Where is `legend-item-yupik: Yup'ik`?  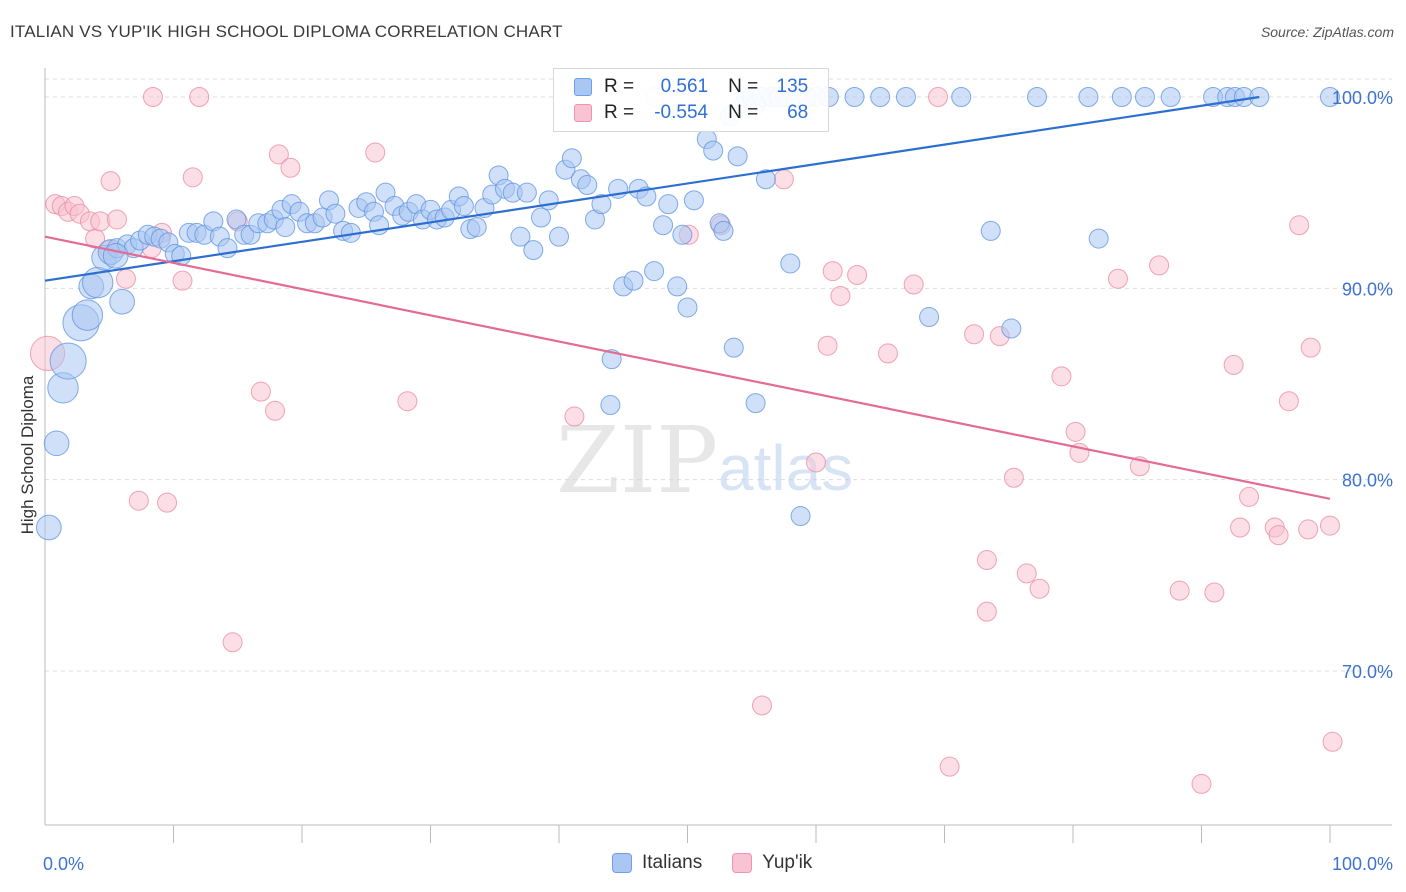 legend-item-yupik: Yup'ik is located at coordinates (772, 863).